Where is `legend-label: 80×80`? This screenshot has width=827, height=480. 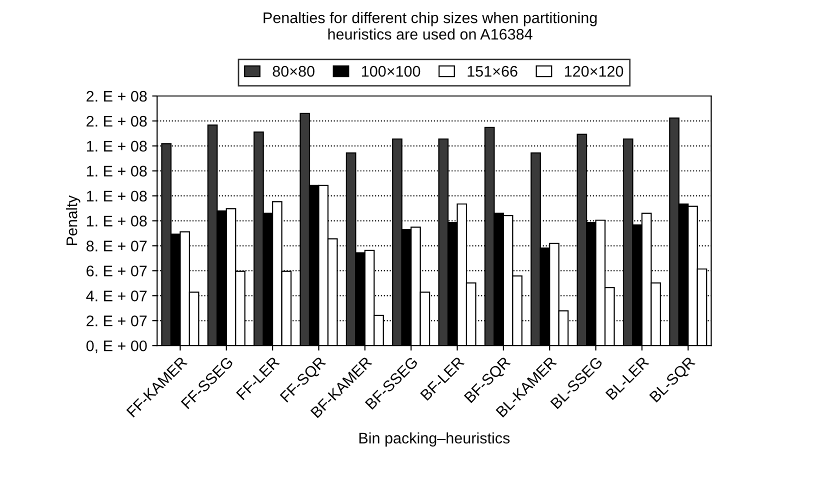 legend-label: 80×80 is located at coordinates (293, 71).